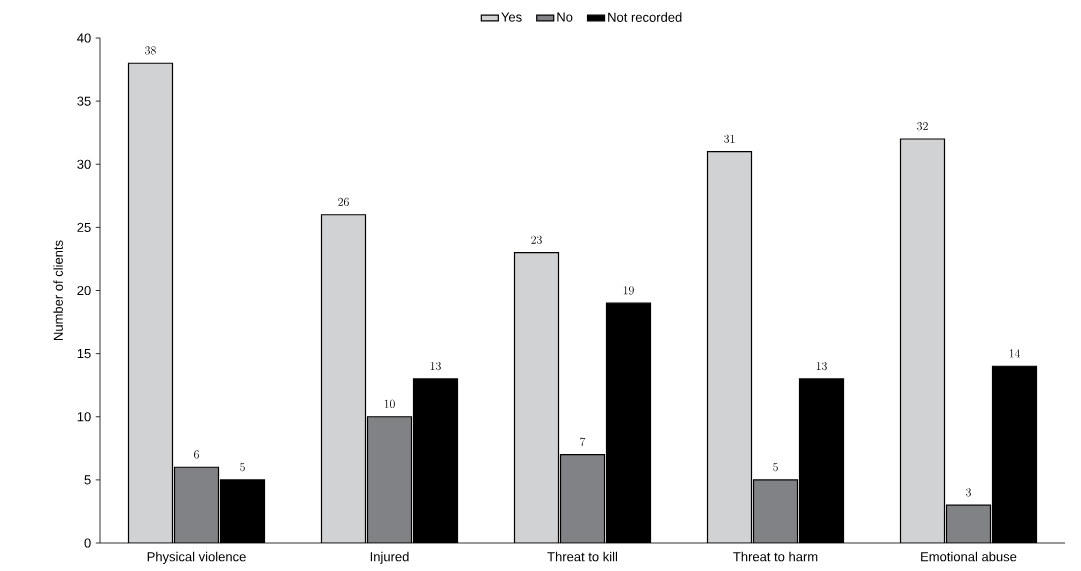  Describe the element at coordinates (87, 480) in the screenshot. I see `y-tick-label: 5` at that location.